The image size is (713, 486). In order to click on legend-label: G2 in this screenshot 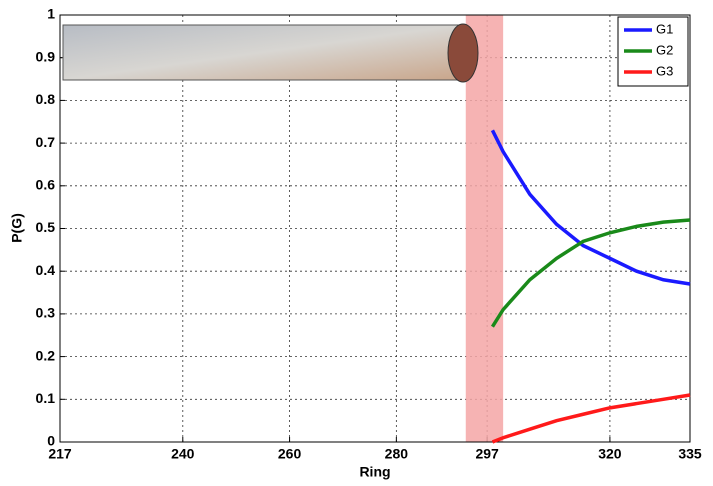, I will do `click(664, 49)`.